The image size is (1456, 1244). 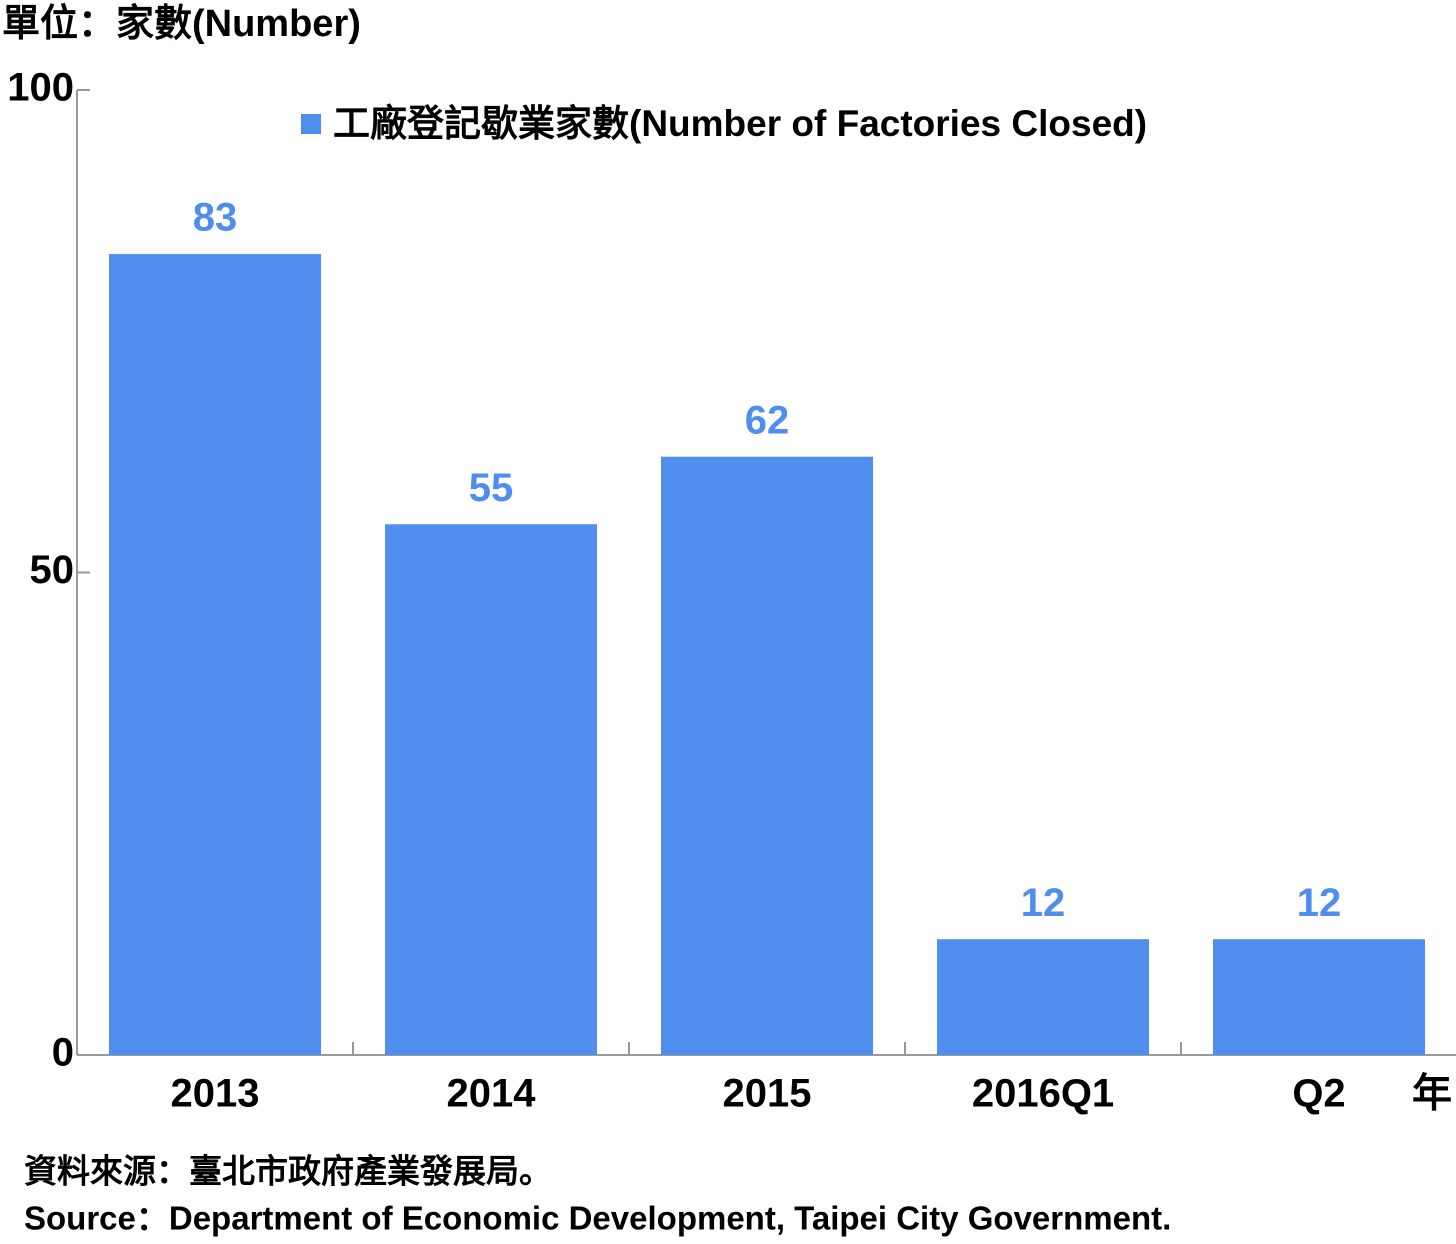 I want to click on x-tick-label: Q2, so click(x=1318, y=1094).